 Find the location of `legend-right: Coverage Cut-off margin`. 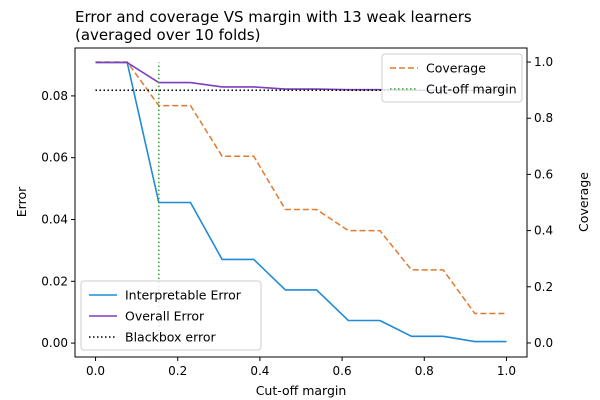

legend-right: Coverage Cut-off margin is located at coordinates (452, 78).